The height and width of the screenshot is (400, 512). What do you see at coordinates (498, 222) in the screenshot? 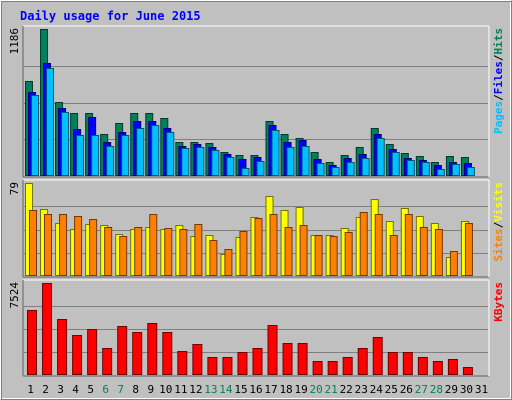
I see `legend-visits-sites: Sites/Visits` at bounding box center [498, 222].